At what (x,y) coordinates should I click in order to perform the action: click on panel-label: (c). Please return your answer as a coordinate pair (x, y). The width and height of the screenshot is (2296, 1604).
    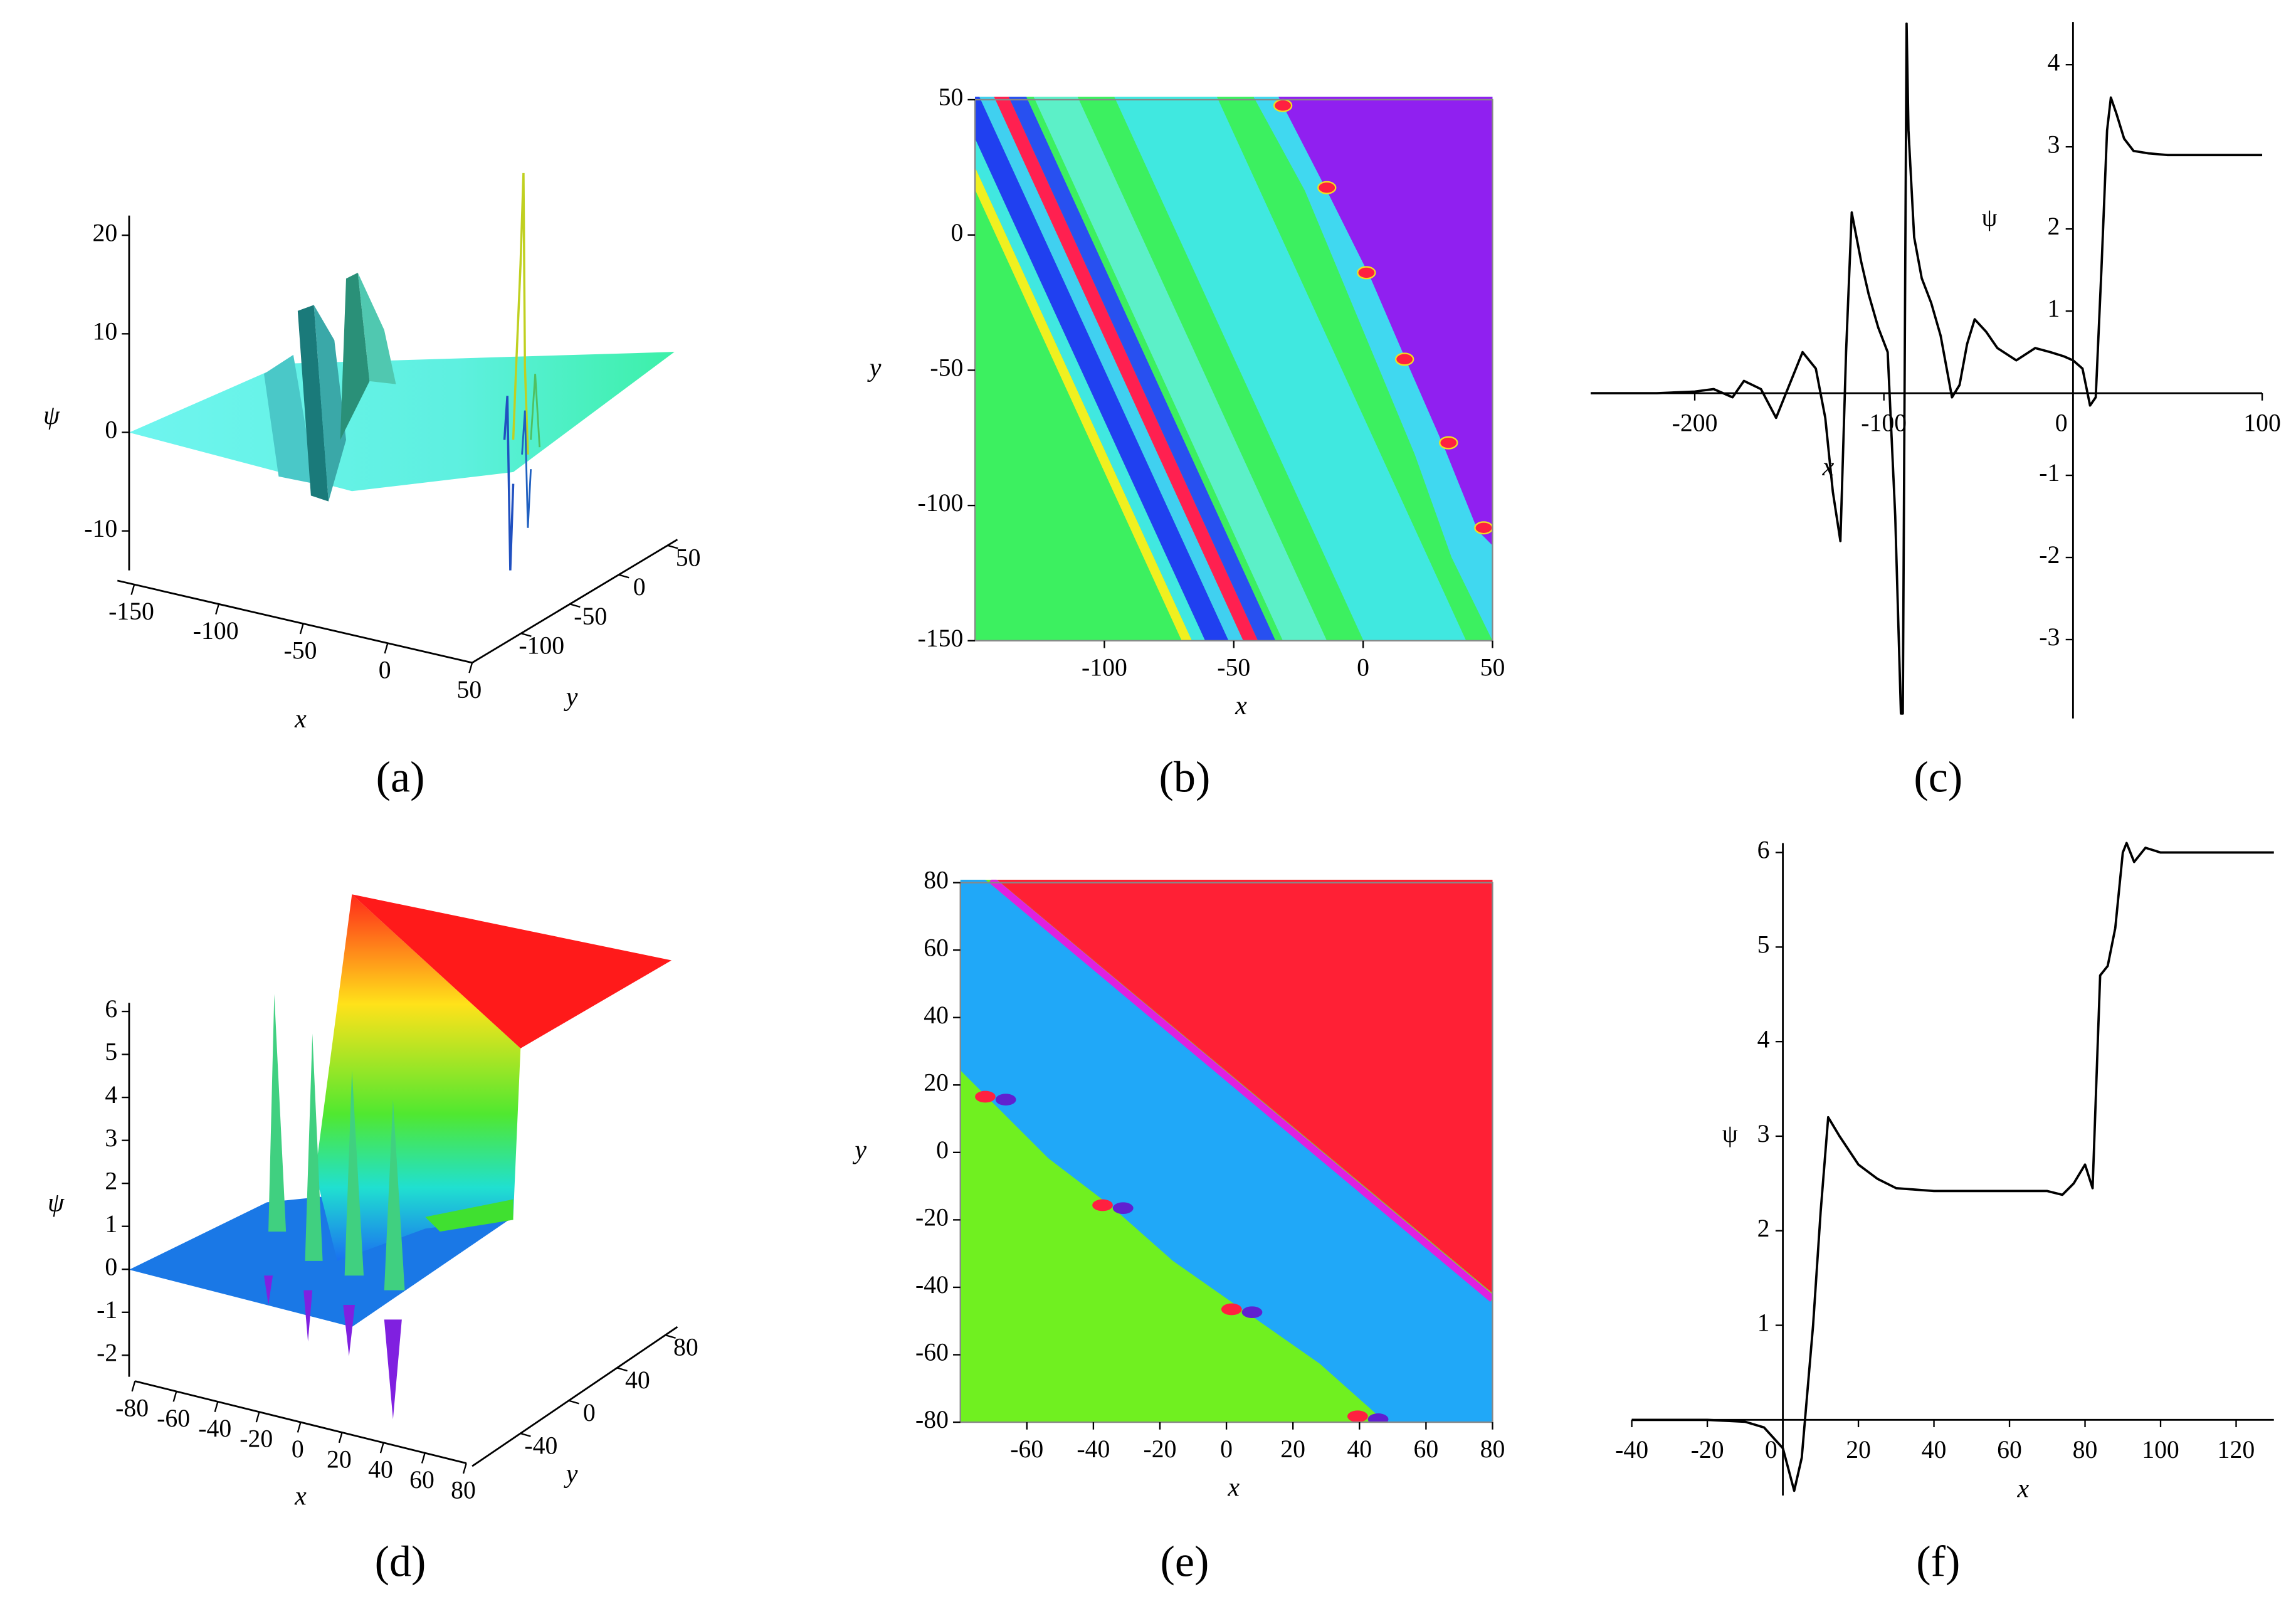
    Looking at the image, I should click on (1938, 776).